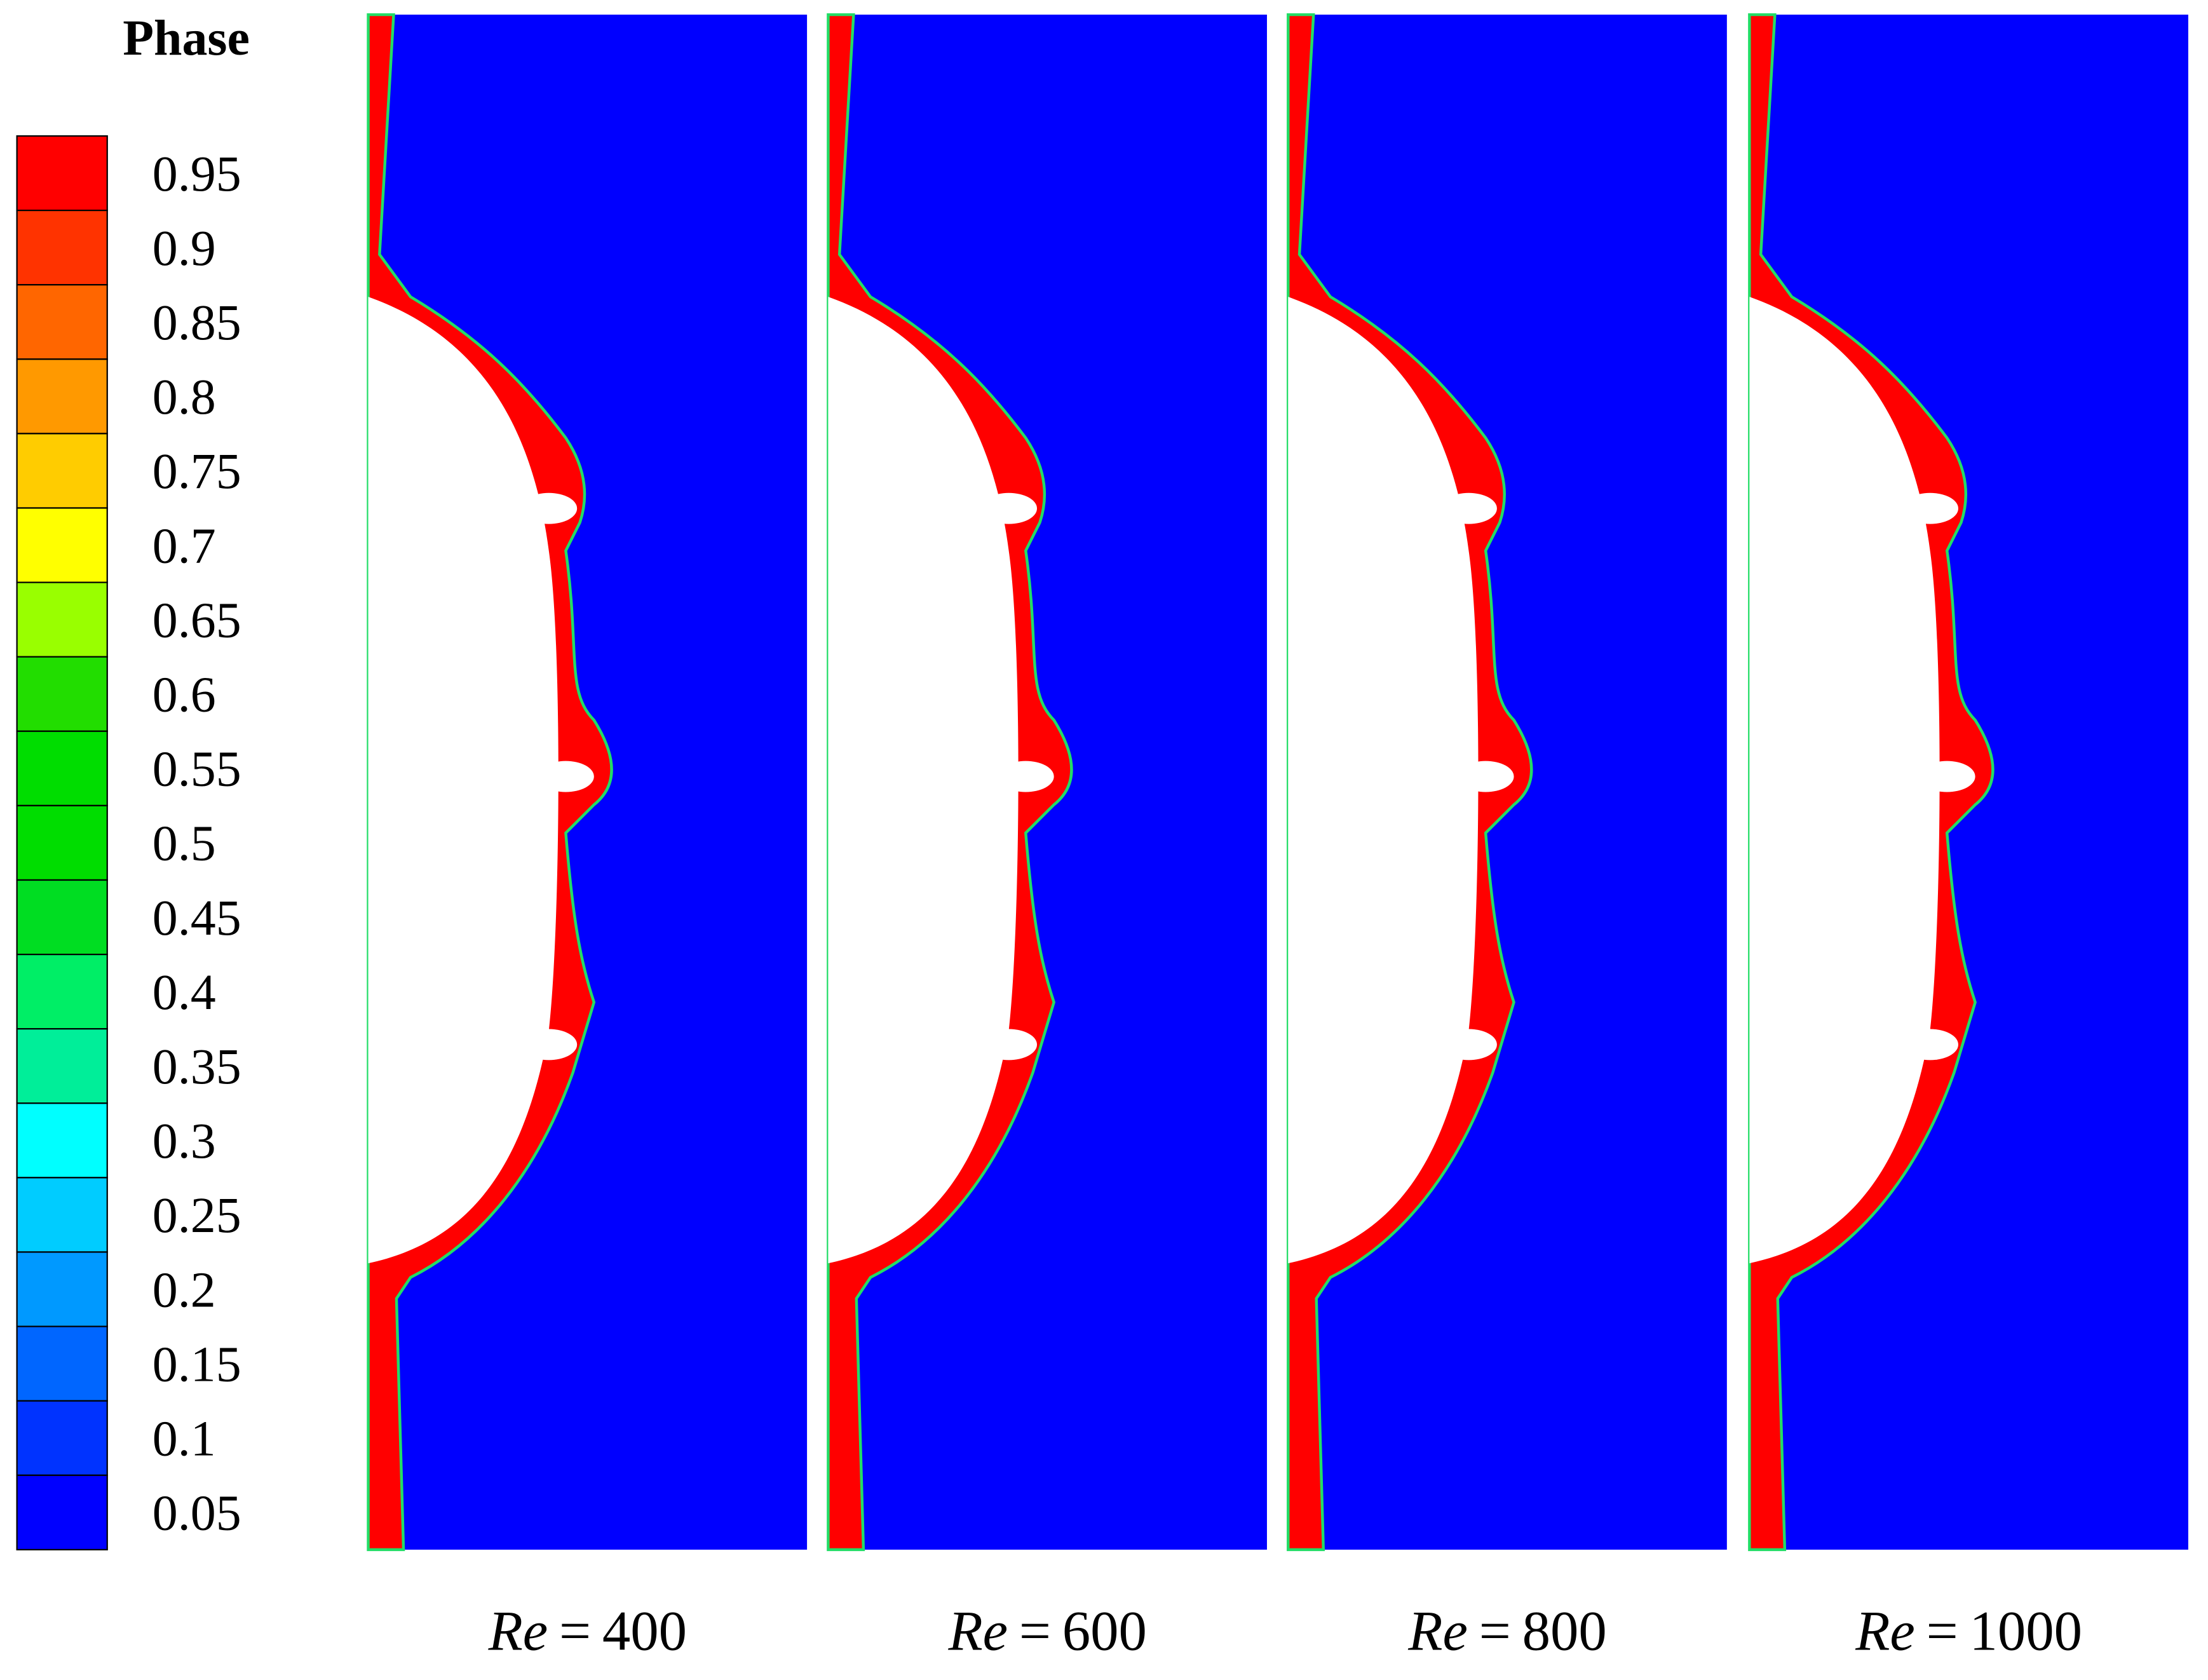  Describe the element at coordinates (184, 694) in the screenshot. I see `colorbar-label: 0.6` at that location.